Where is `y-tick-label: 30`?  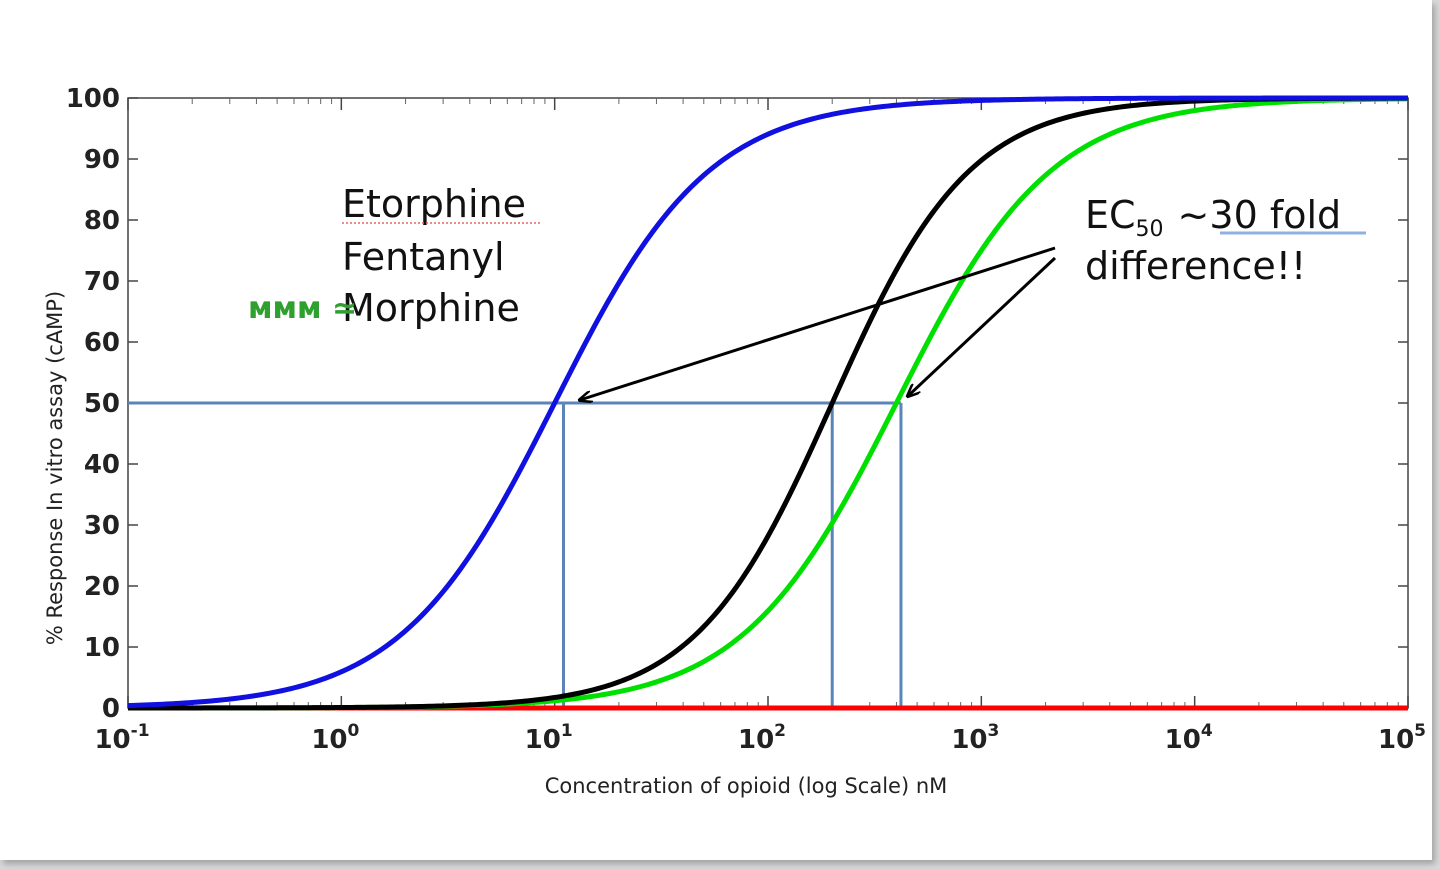
y-tick-label: 30 is located at coordinates (102, 526).